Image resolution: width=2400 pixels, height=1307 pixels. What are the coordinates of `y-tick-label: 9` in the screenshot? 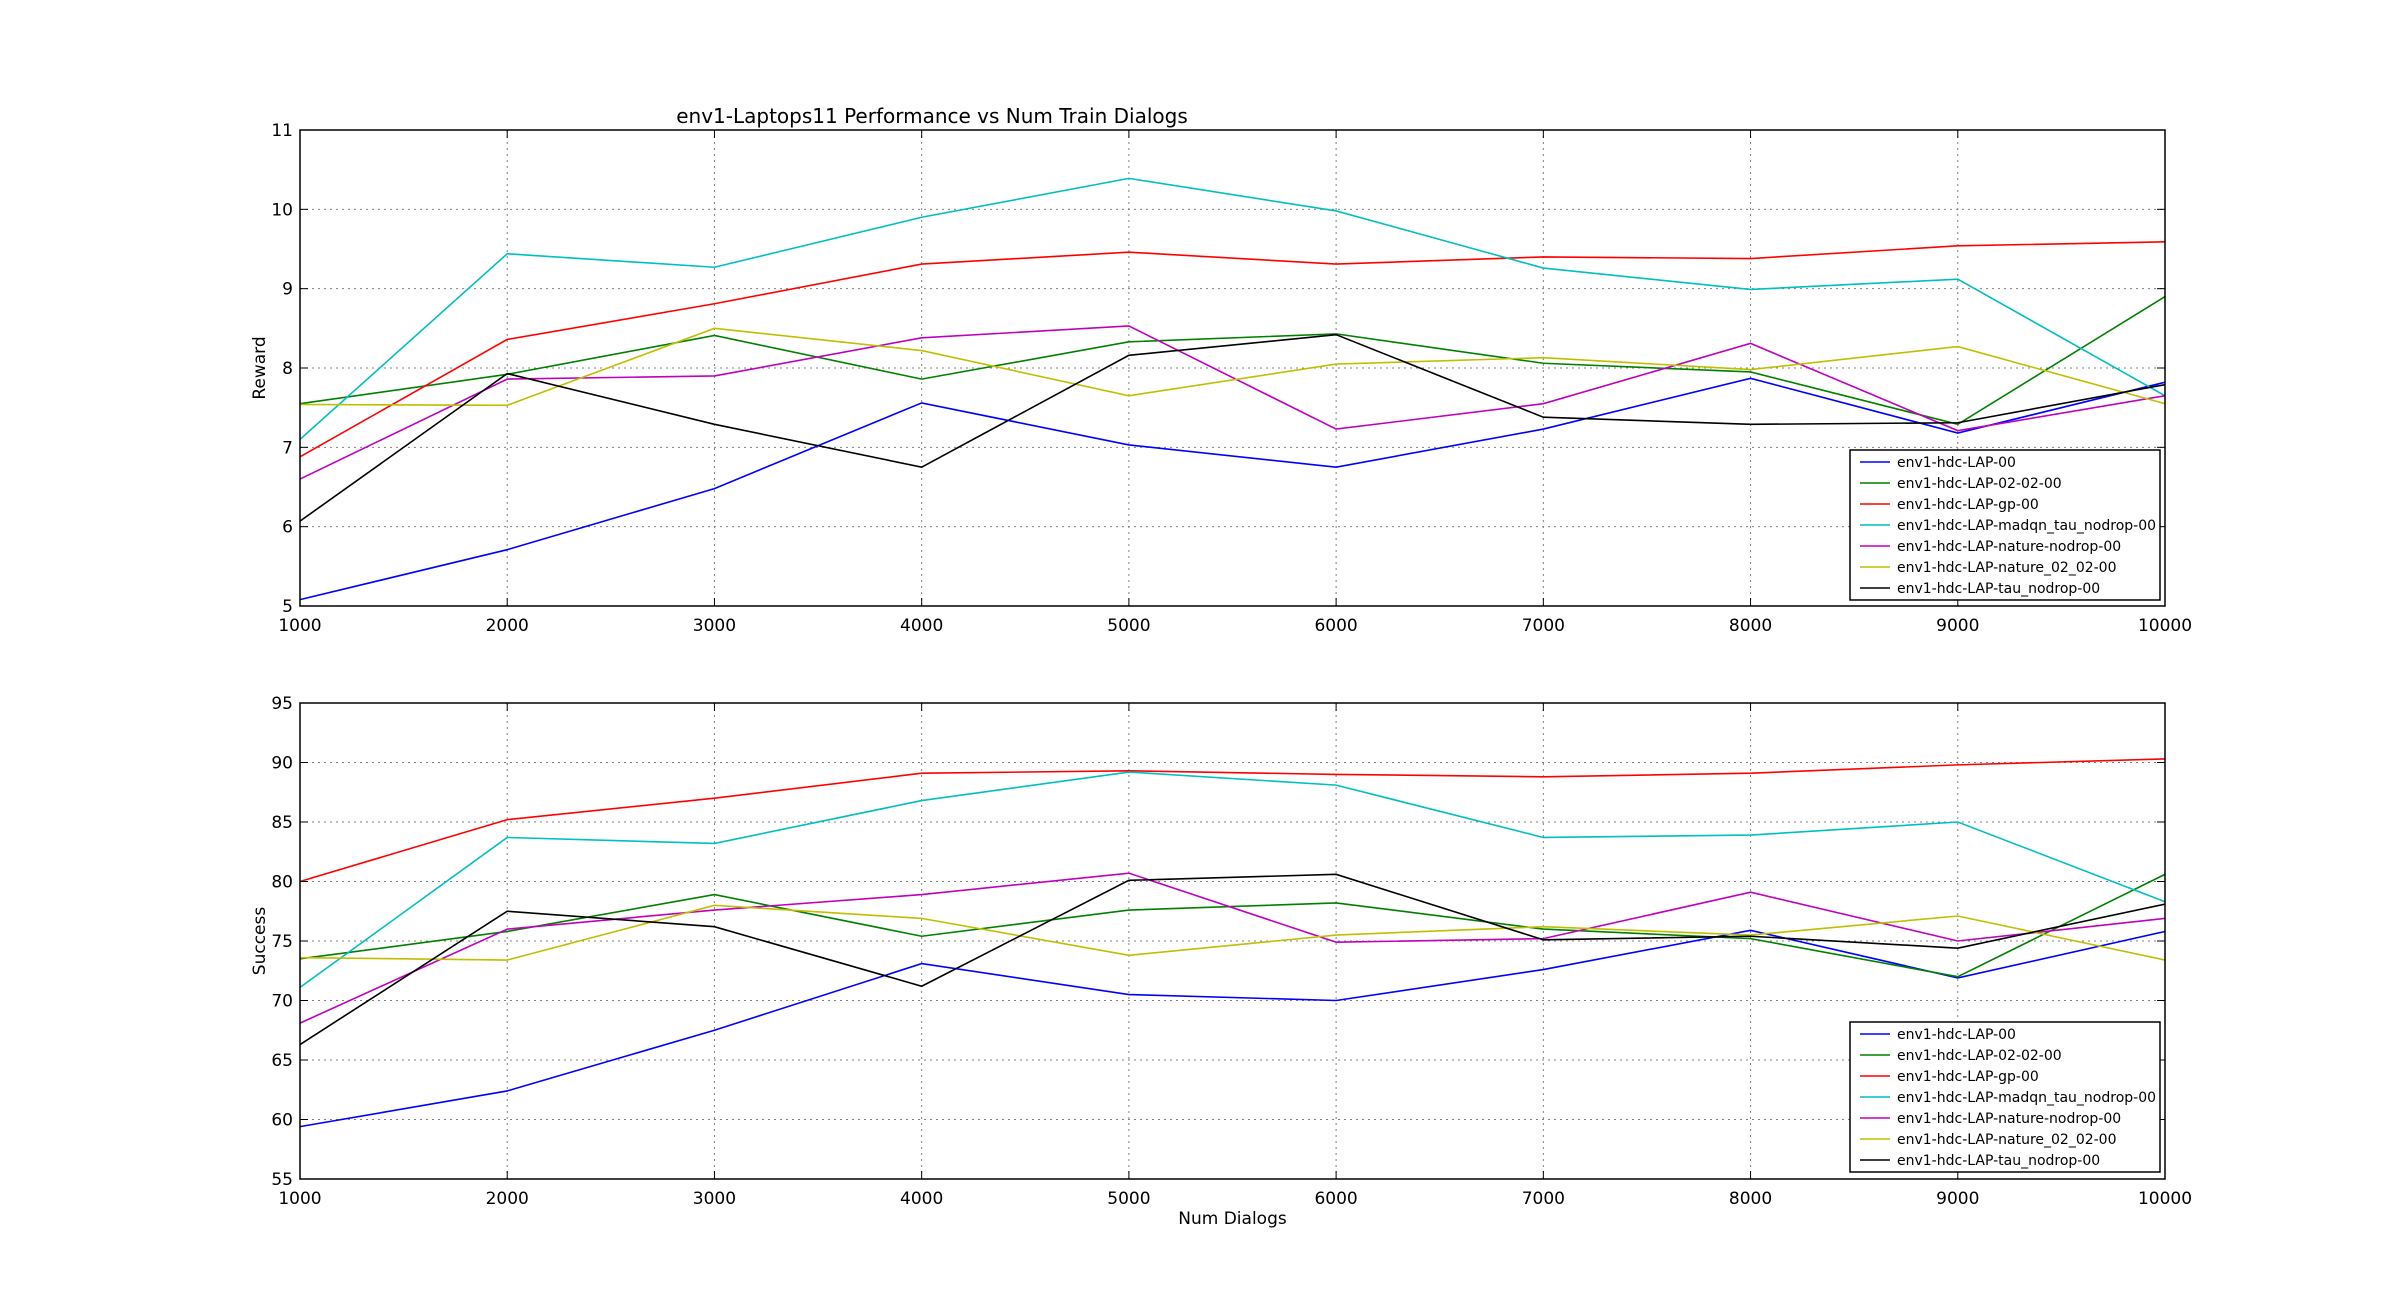 It's located at (287, 290).